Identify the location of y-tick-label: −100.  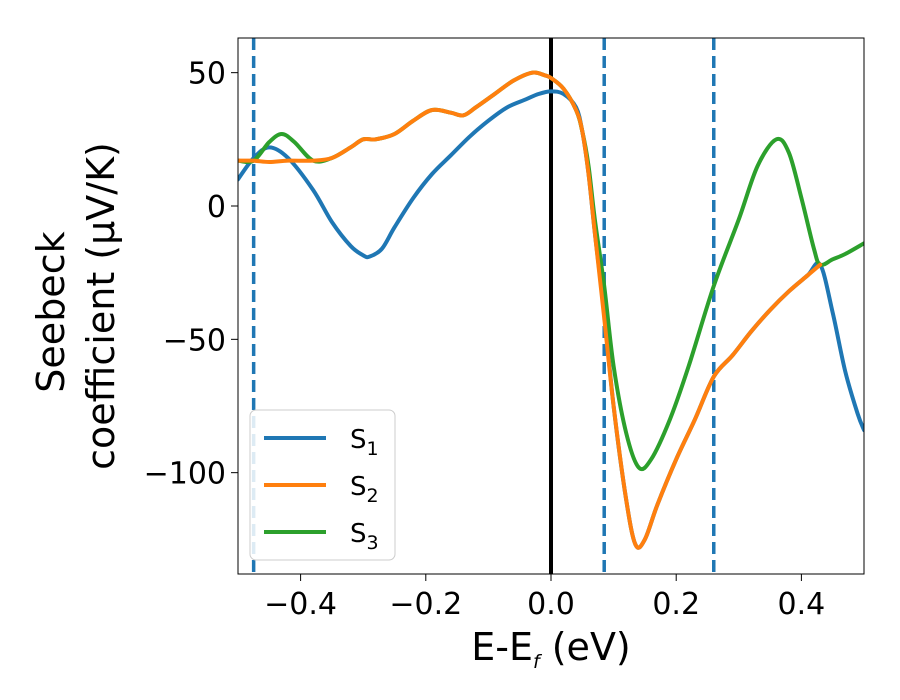
(185, 474).